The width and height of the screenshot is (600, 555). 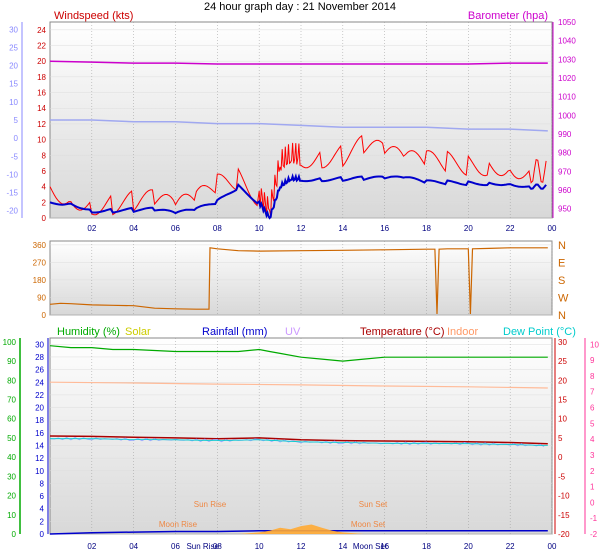 I want to click on tick-uv: 3, so click(x=592, y=455).